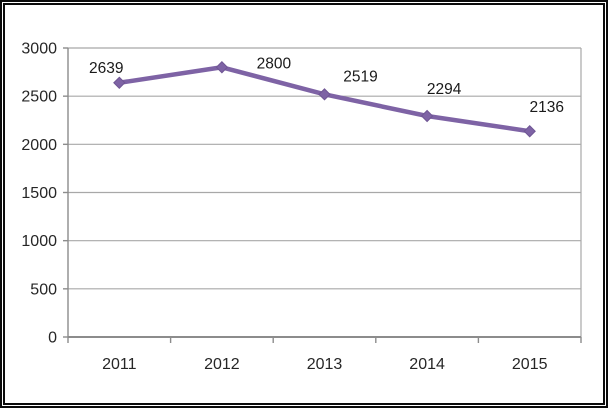  What do you see at coordinates (39, 241) in the screenshot?
I see `y-tick-label: 1000` at bounding box center [39, 241].